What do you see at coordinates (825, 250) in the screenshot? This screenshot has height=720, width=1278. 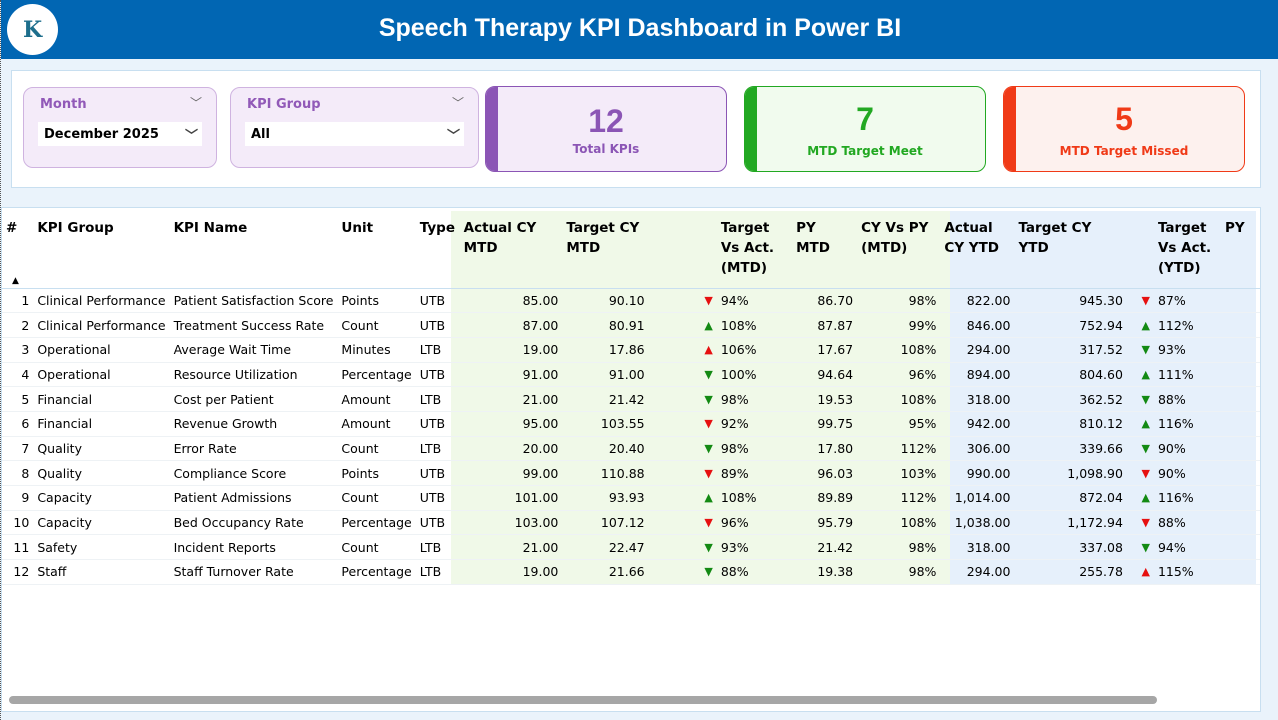 I see `column-header: PY MTD` at bounding box center [825, 250].